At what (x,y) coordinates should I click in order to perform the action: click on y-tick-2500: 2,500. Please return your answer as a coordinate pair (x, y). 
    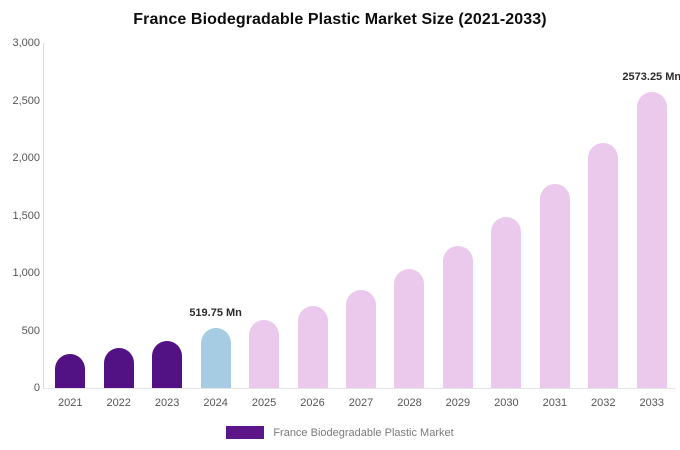
    Looking at the image, I should click on (26, 100).